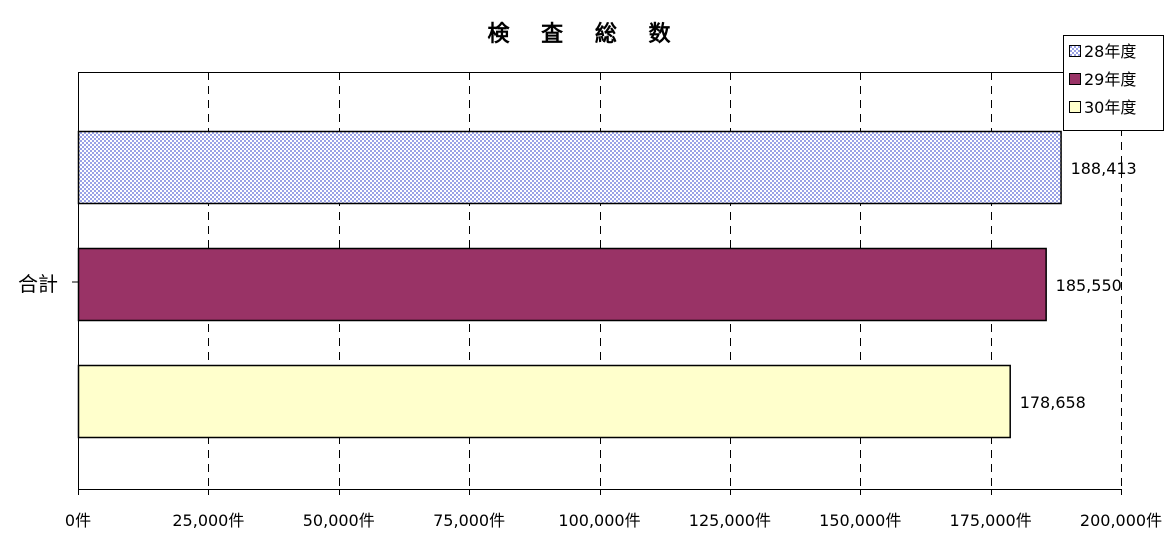  What do you see at coordinates (38, 284) in the screenshot?
I see `category-label: 合計` at bounding box center [38, 284].